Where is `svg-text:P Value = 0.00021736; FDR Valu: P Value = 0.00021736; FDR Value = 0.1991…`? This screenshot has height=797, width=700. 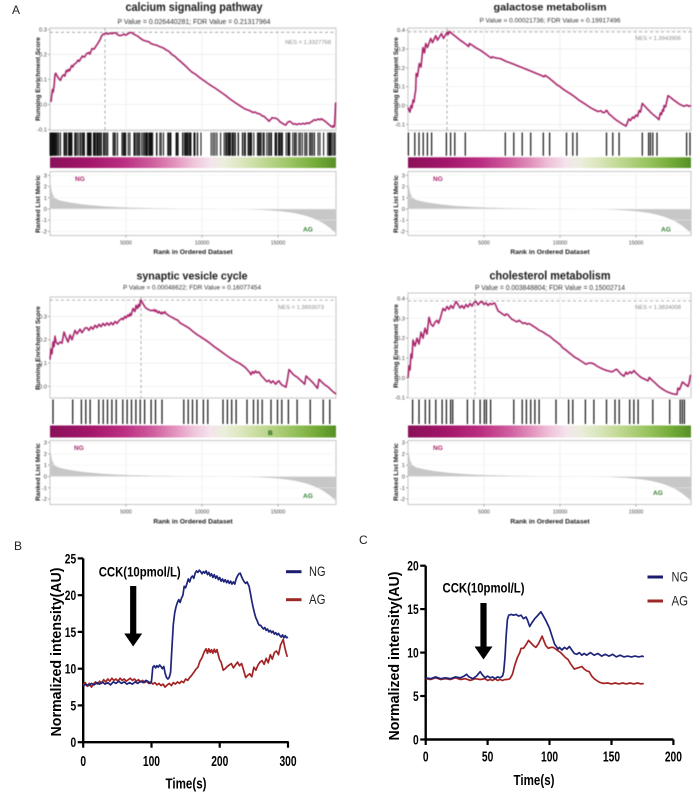 svg-text:P Value = 0.00021736; FDR Valu: P Value = 0.00021736; FDR Value = 0.1991… is located at coordinates (550, 21).